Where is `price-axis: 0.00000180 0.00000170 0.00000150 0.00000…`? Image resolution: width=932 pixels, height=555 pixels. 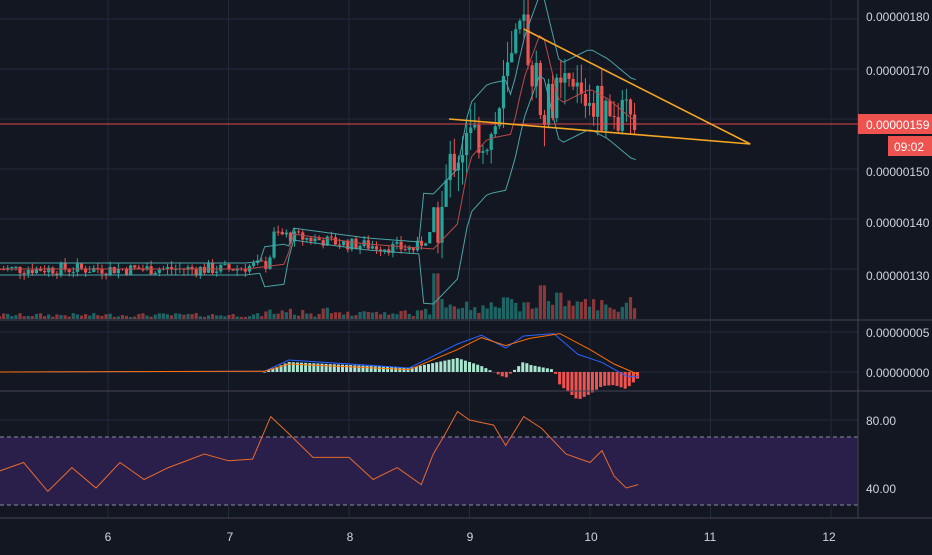 price-axis: 0.00000180 0.00000170 0.00000150 0.00000… is located at coordinates (895, 146).